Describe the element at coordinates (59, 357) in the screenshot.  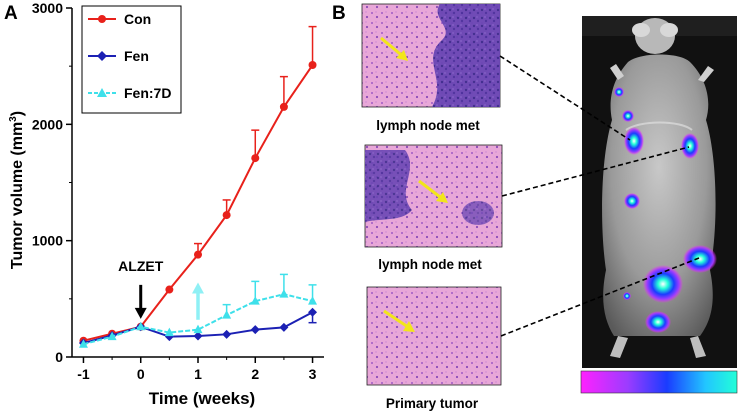
I see `y-tick-label: 0` at that location.